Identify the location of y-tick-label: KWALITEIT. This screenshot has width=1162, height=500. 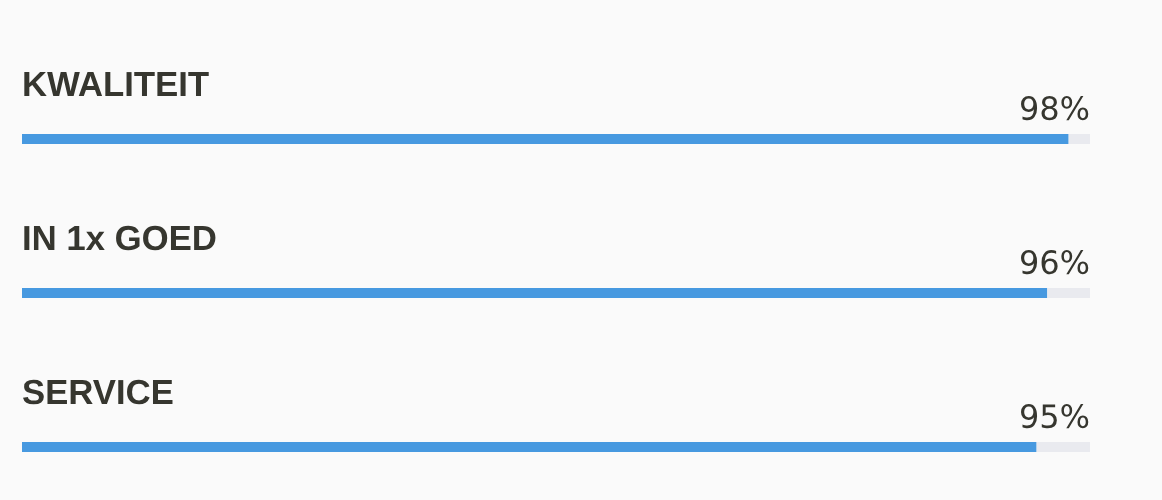
(116, 84).